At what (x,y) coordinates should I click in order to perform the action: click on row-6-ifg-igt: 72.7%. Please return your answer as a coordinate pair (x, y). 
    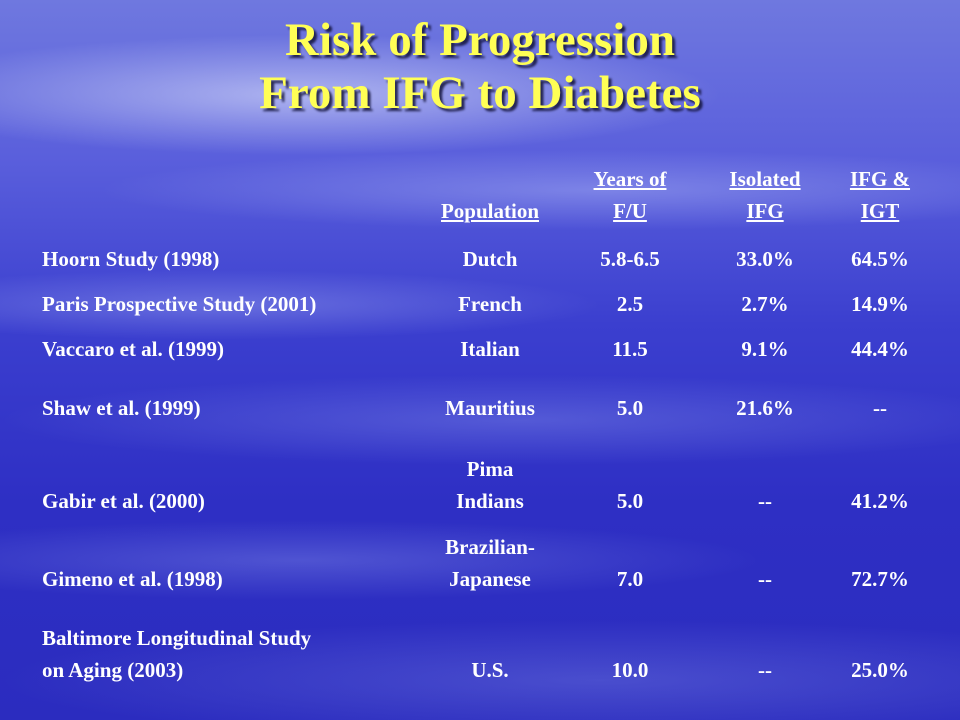
    Looking at the image, I should click on (880, 579).